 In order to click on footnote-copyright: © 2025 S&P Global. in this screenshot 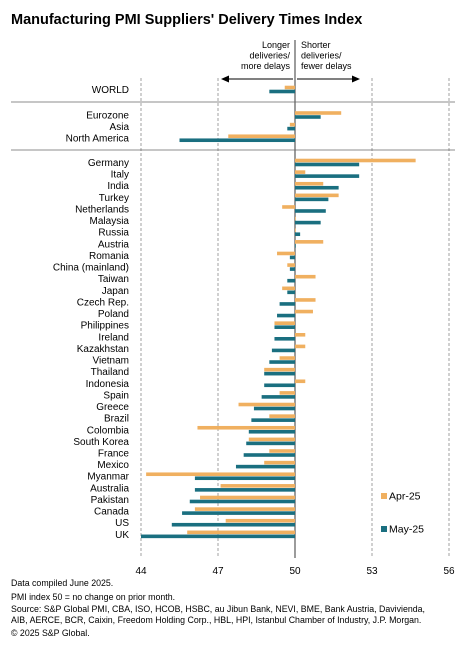, I will do `click(50, 633)`.